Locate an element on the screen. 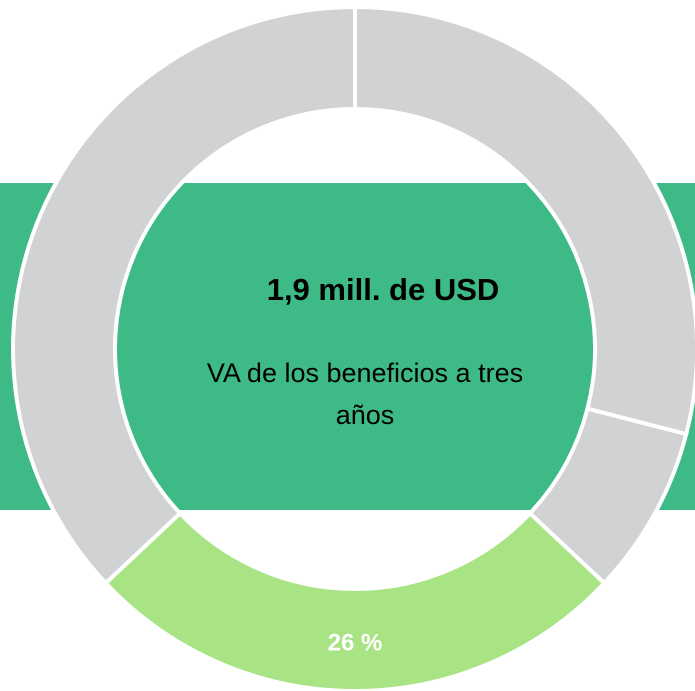 The height and width of the screenshot is (691, 695). center-title: 1,9 mill. de USD is located at coordinates (383, 289).